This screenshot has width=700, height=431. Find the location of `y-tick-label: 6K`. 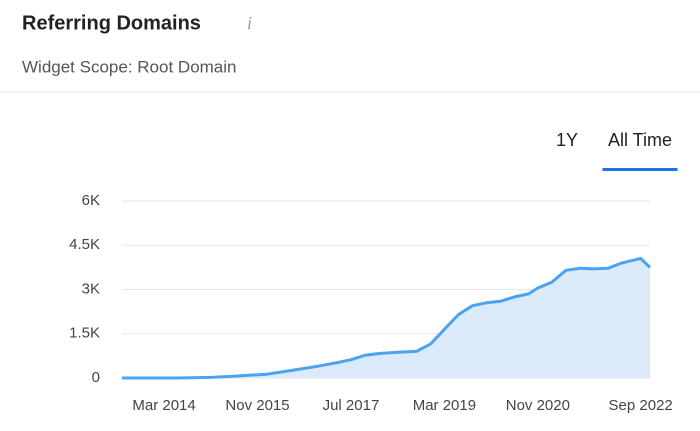

y-tick-label: 6K is located at coordinates (91, 200).